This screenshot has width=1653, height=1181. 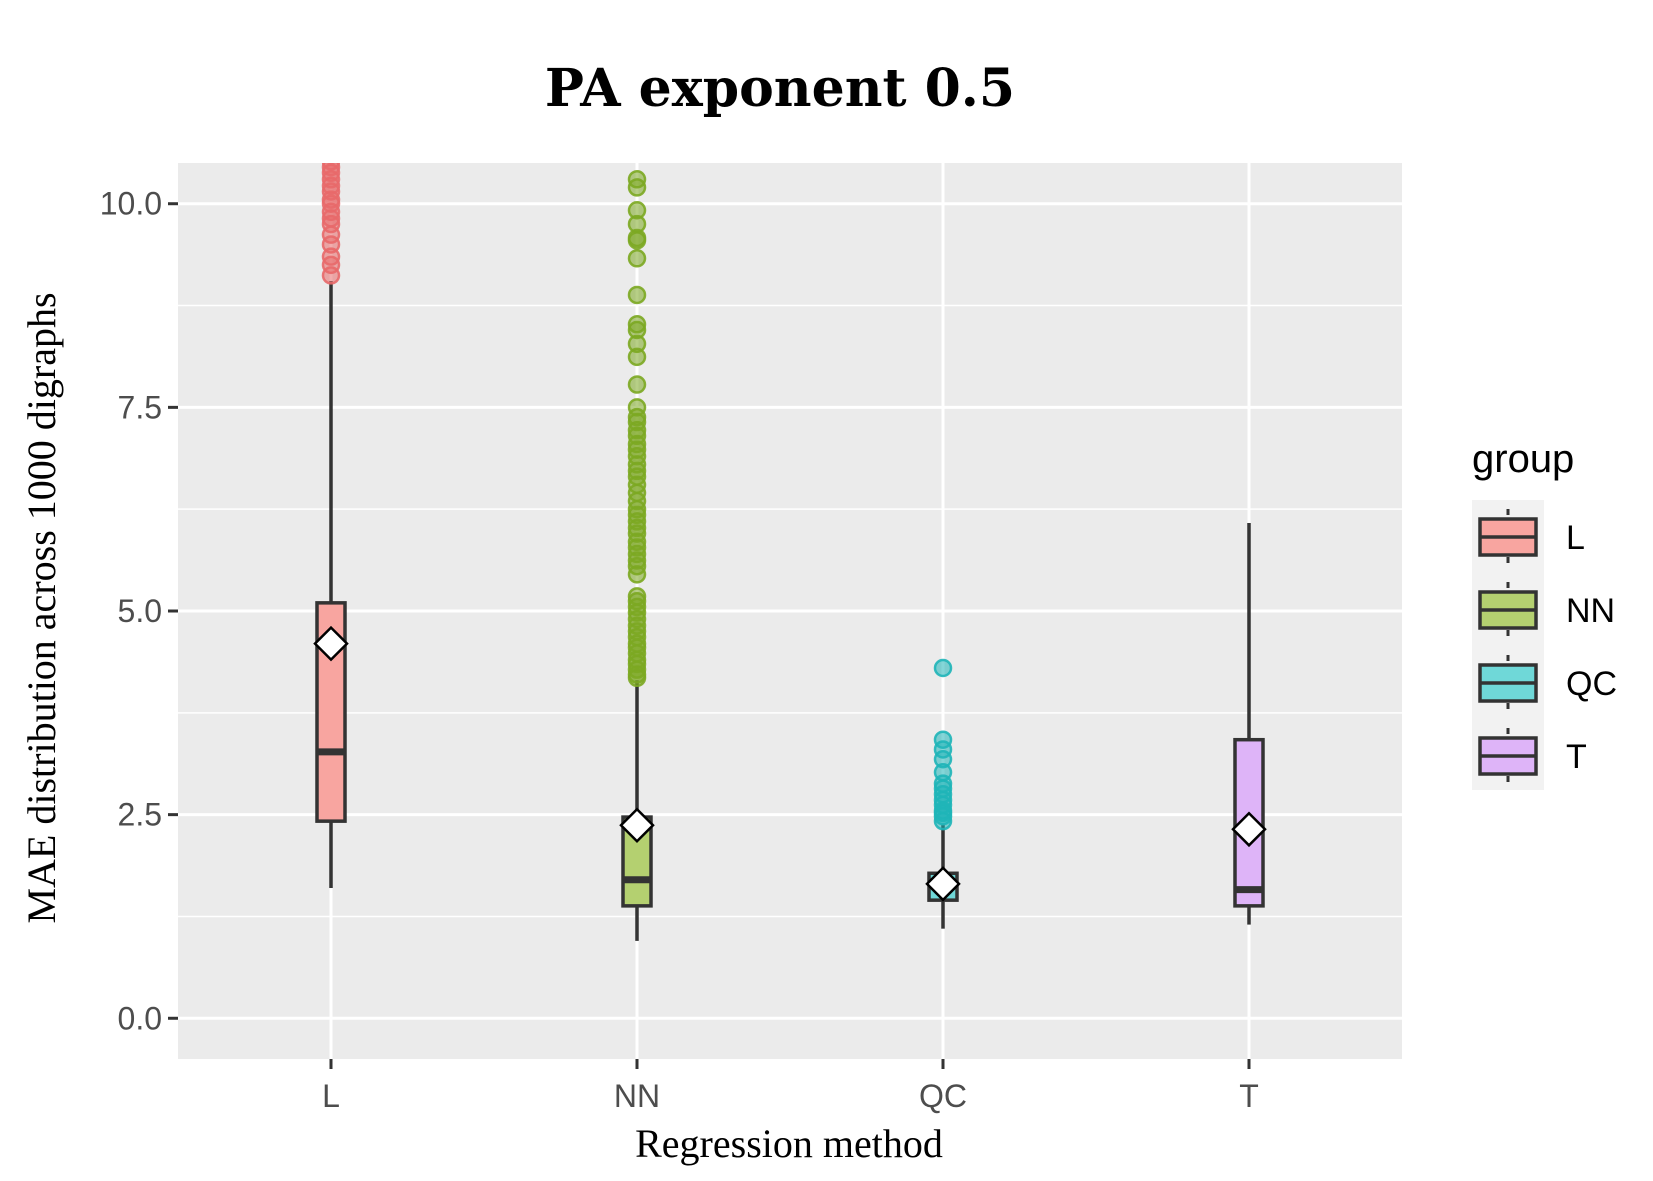 I want to click on x-tick-label: NN, so click(x=637, y=1096).